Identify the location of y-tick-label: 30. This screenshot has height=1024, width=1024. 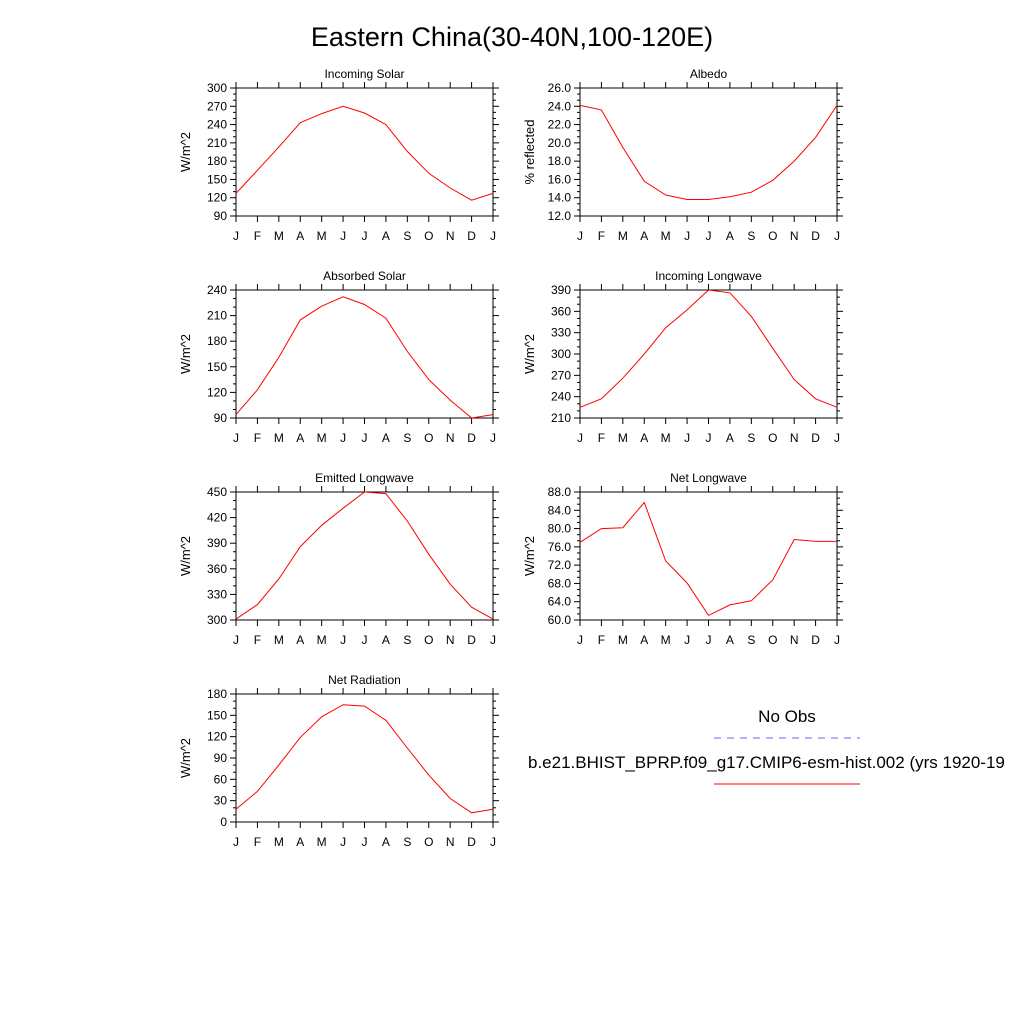
(221, 801).